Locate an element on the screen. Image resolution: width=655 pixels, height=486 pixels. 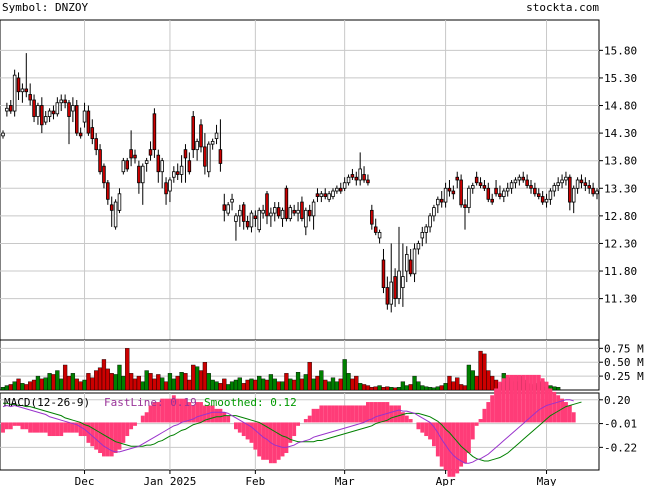
x-axis-labels: Dec Jan 2025 Feb Mar Apr May is located at coordinates (316, 478).